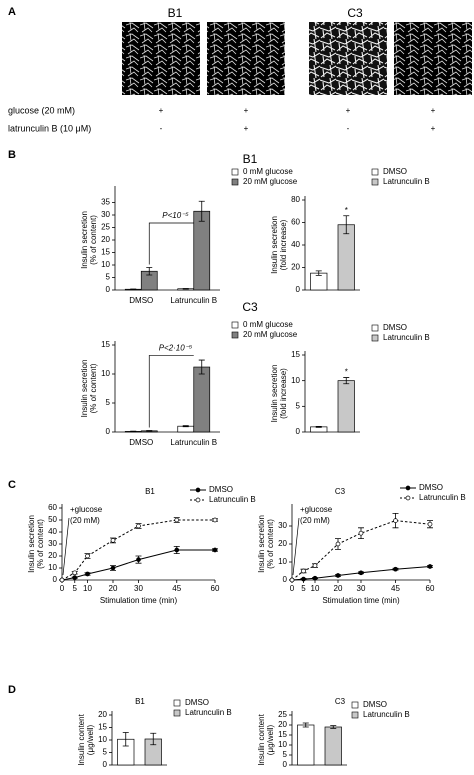  I want to click on y-tick-label: 50, so click(52, 519).